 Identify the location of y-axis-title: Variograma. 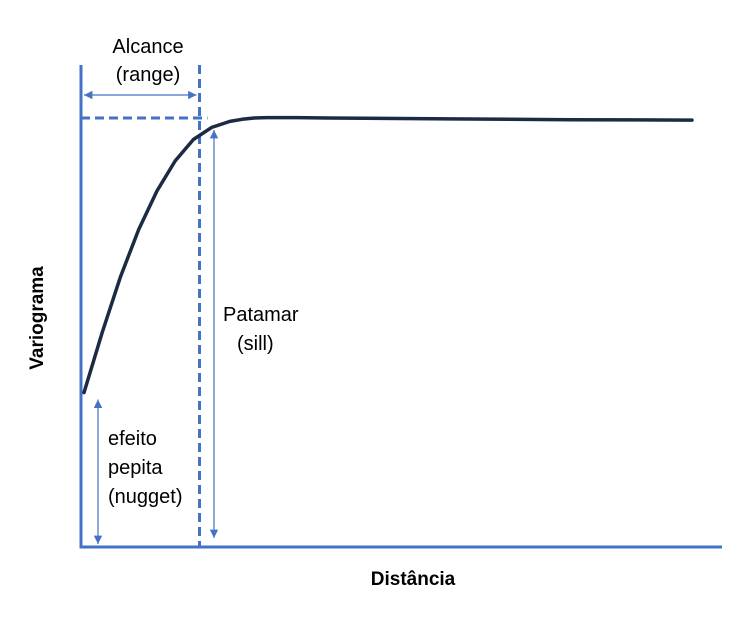
(37, 318).